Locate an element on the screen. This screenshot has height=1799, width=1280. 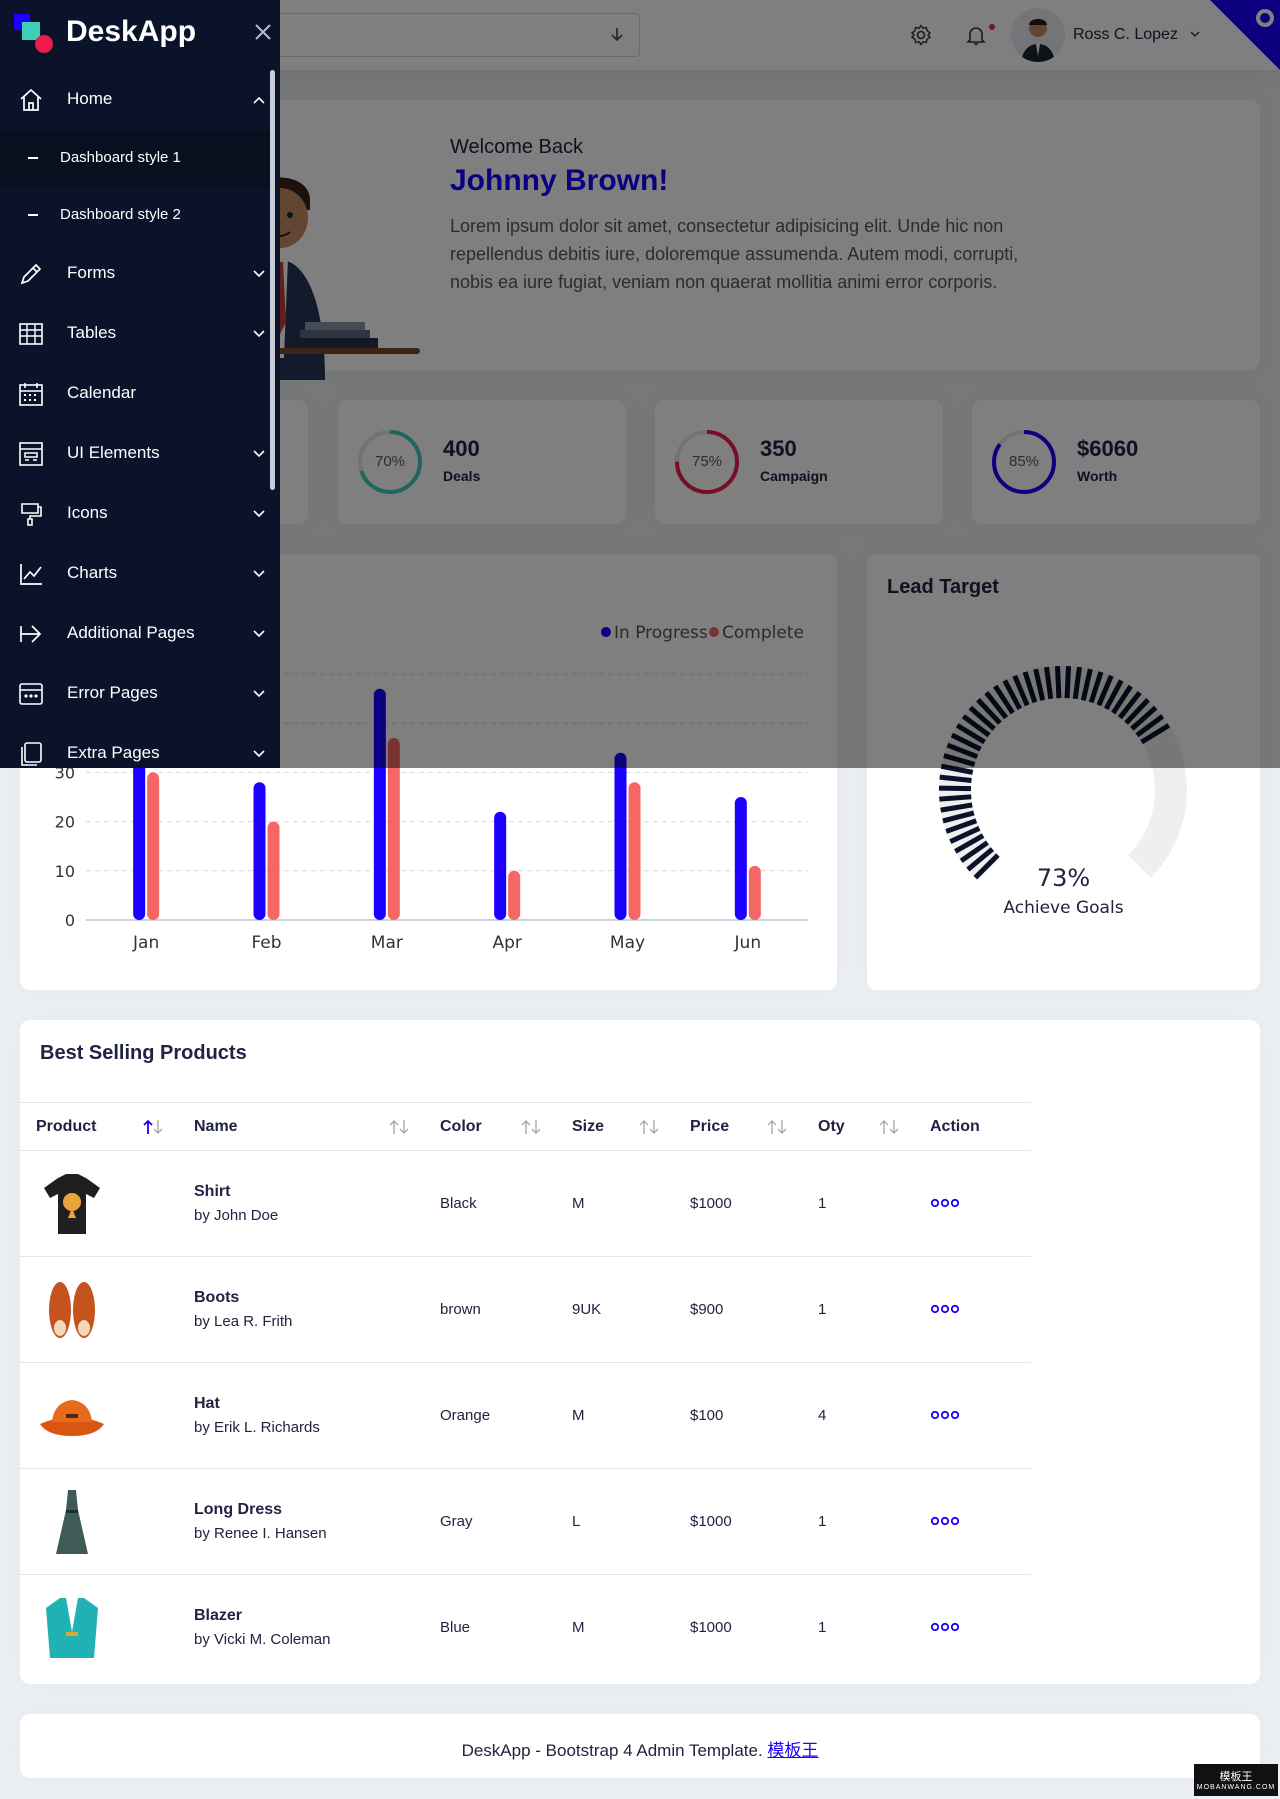
sidebar-item-tables: Tables is located at coordinates (140, 334).